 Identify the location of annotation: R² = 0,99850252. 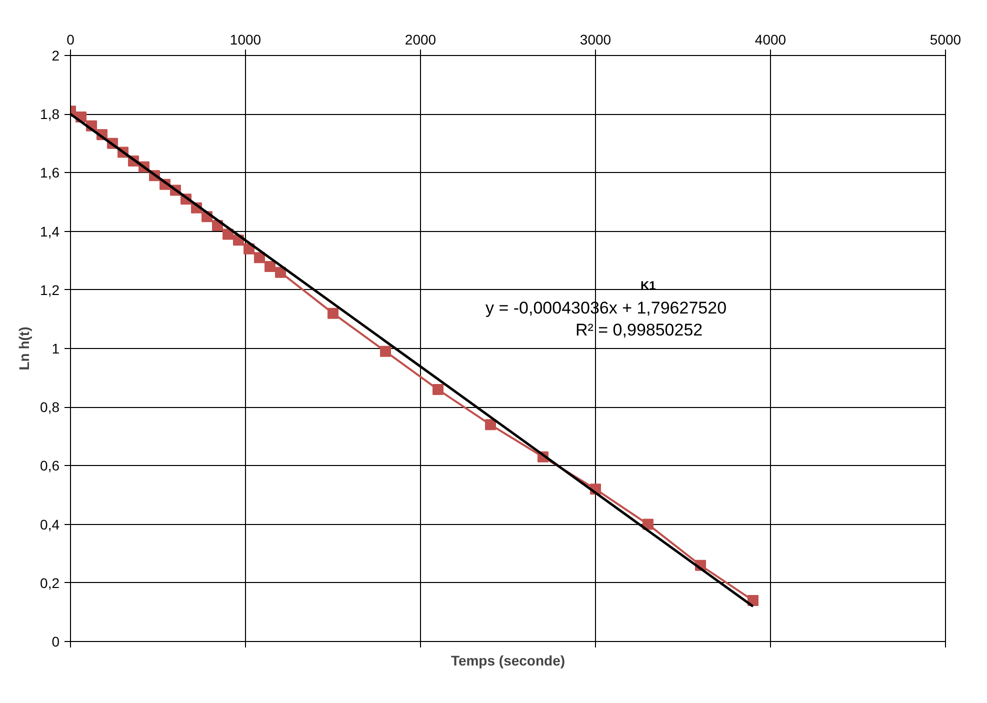
(639, 330).